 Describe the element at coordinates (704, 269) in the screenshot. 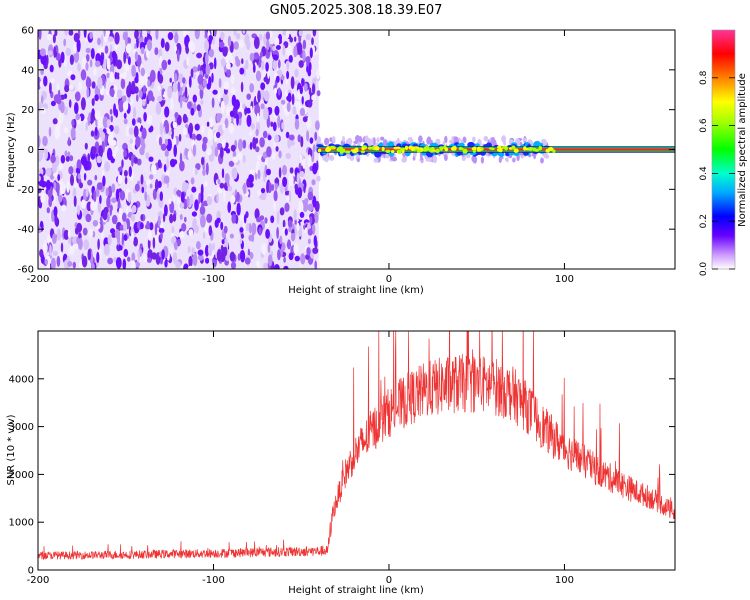

I see `colorbar-tick-label: 0.0` at that location.